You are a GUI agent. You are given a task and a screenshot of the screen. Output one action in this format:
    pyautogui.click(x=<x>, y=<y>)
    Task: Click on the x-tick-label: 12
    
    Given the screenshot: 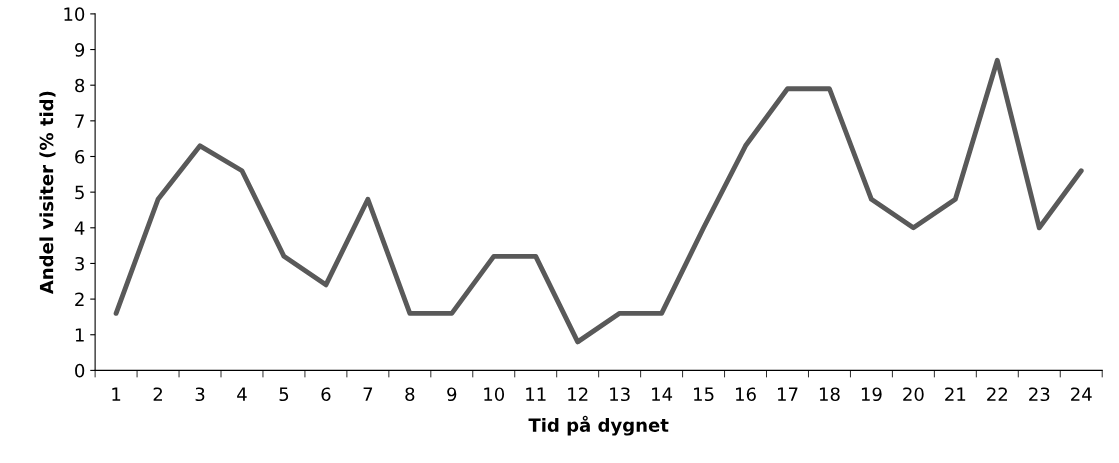 What is the action you would take?
    pyautogui.click(x=578, y=394)
    